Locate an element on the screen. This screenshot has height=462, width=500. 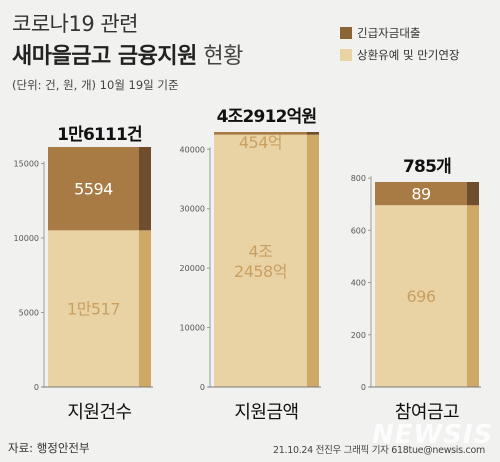
category-label: 참여금고 is located at coordinates (427, 412).